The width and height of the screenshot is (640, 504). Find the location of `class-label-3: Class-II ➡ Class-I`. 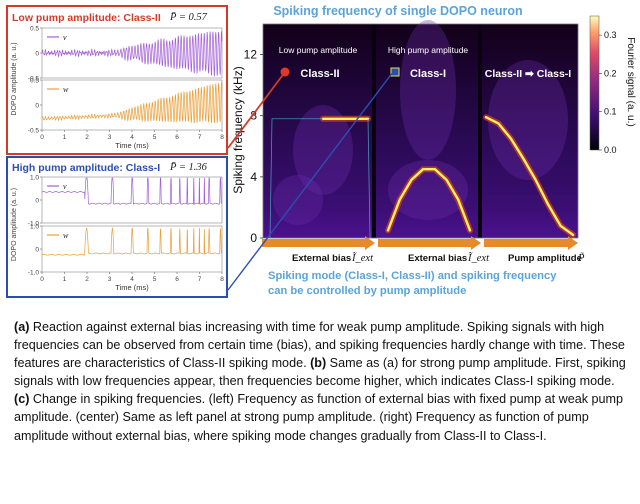

class-label-3: Class-II ➡ Class-I is located at coordinates (528, 74).